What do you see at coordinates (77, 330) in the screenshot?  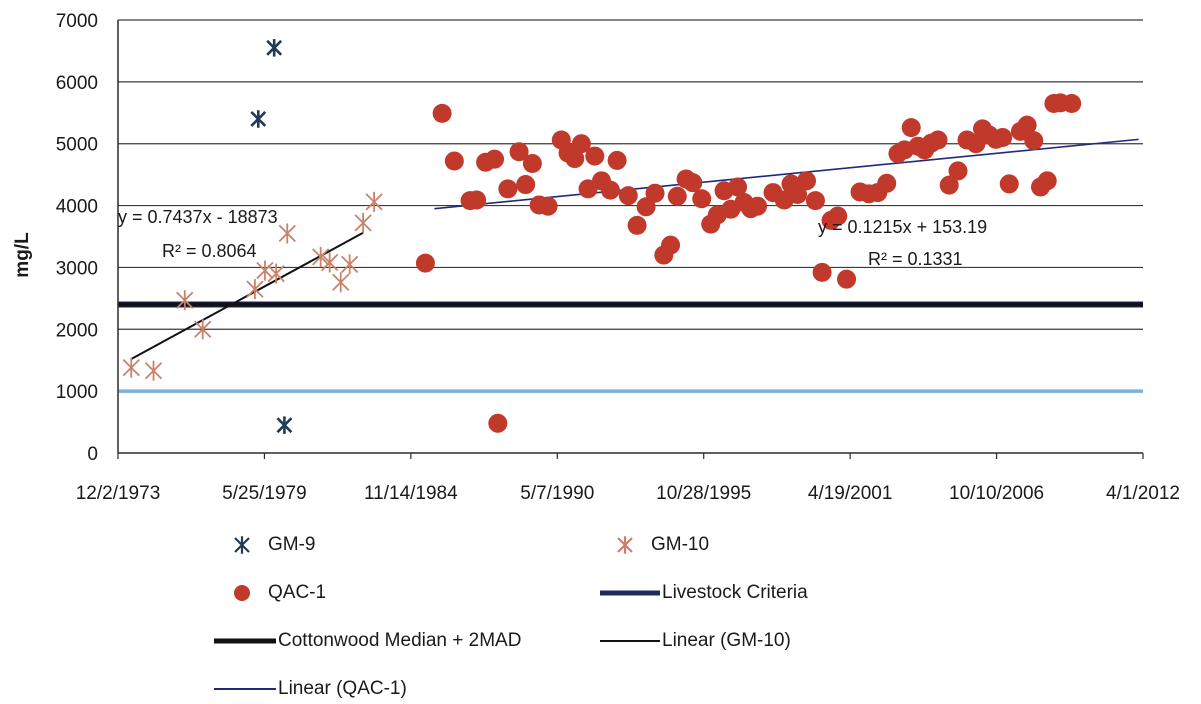 I see `y-tick-label: 2000` at bounding box center [77, 330].